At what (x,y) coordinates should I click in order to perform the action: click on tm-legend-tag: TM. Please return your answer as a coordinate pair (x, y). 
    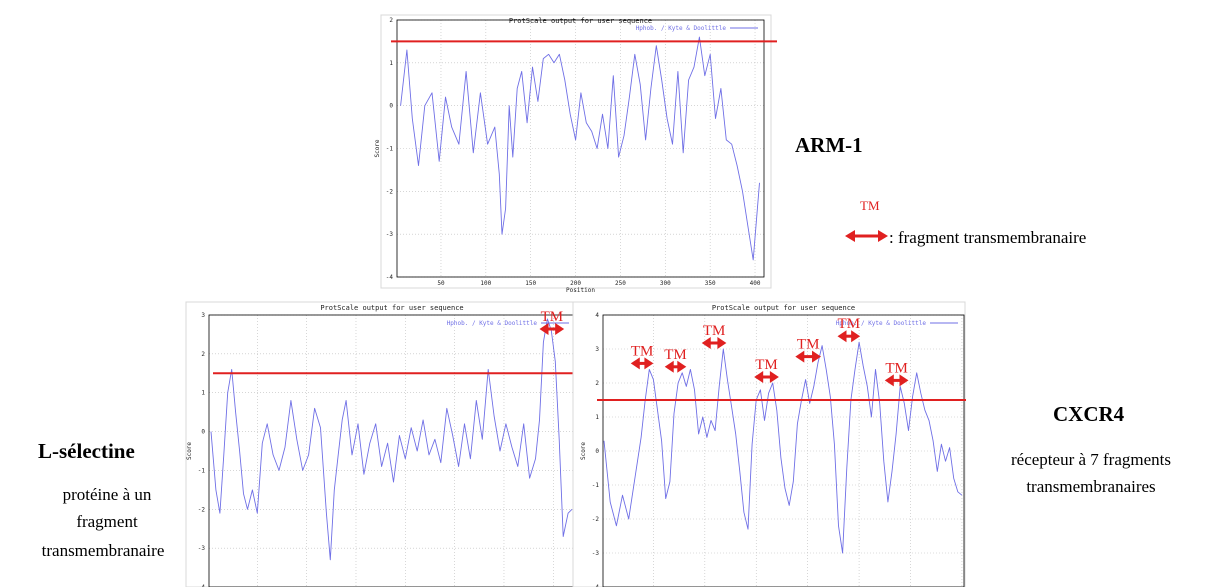
    Looking at the image, I should click on (870, 205).